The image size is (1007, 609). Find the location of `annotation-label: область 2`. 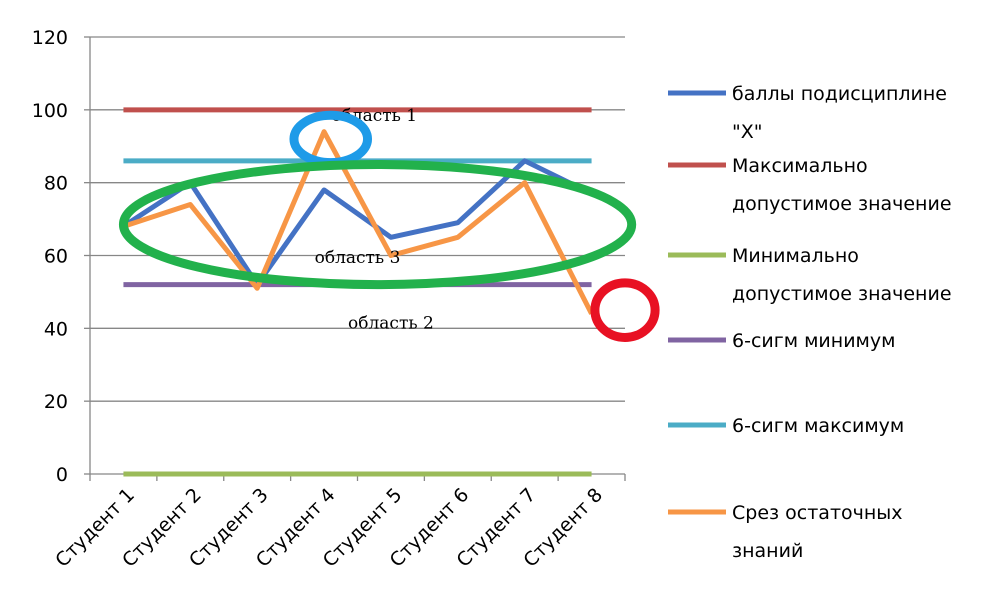

annotation-label: область 2 is located at coordinates (391, 323).